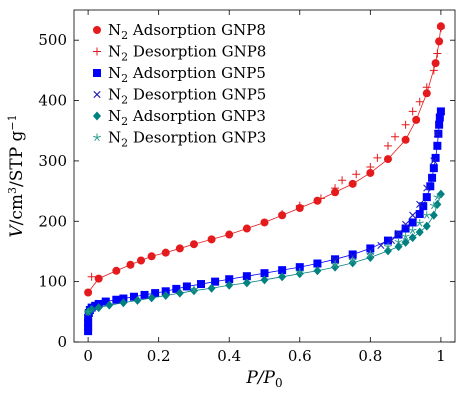  I want to click on legend-entry: N2 Adsorption GNP5, so click(179, 74).